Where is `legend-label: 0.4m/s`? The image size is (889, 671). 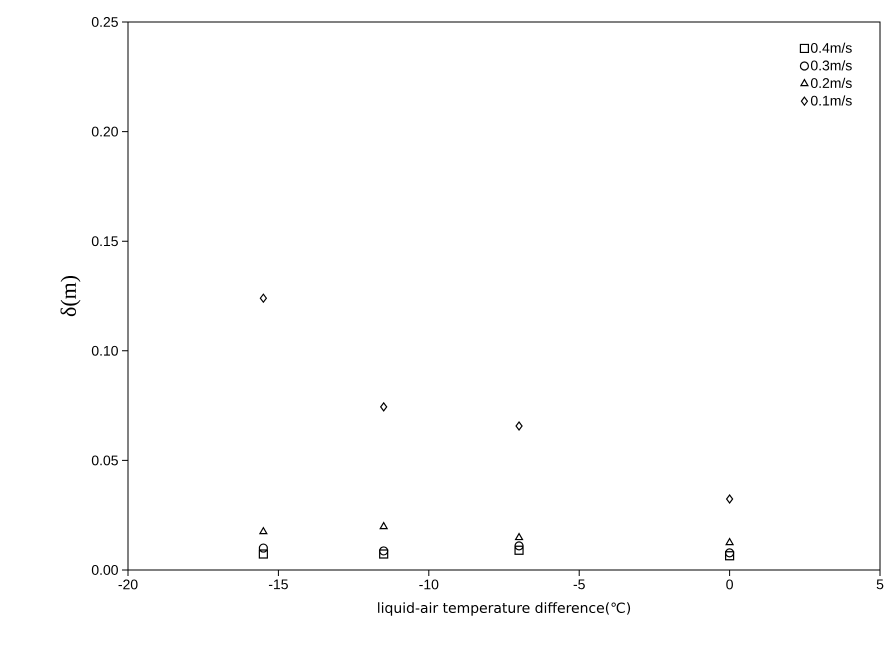
legend-label: 0.4m/s is located at coordinates (831, 47).